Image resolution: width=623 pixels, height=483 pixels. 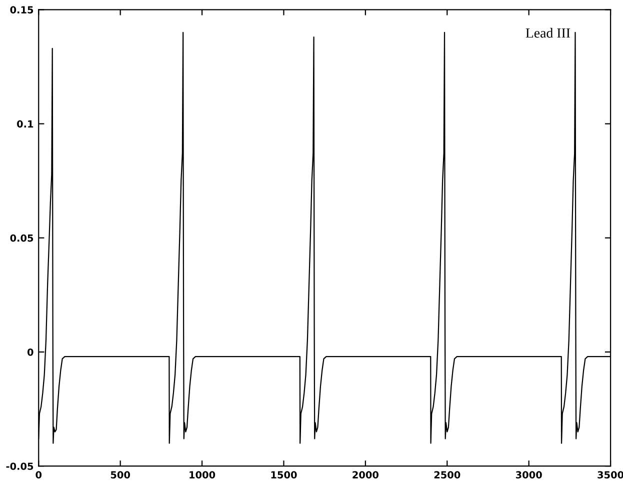 What do you see at coordinates (284, 474) in the screenshot?
I see `x-tick-label: 1500` at bounding box center [284, 474].